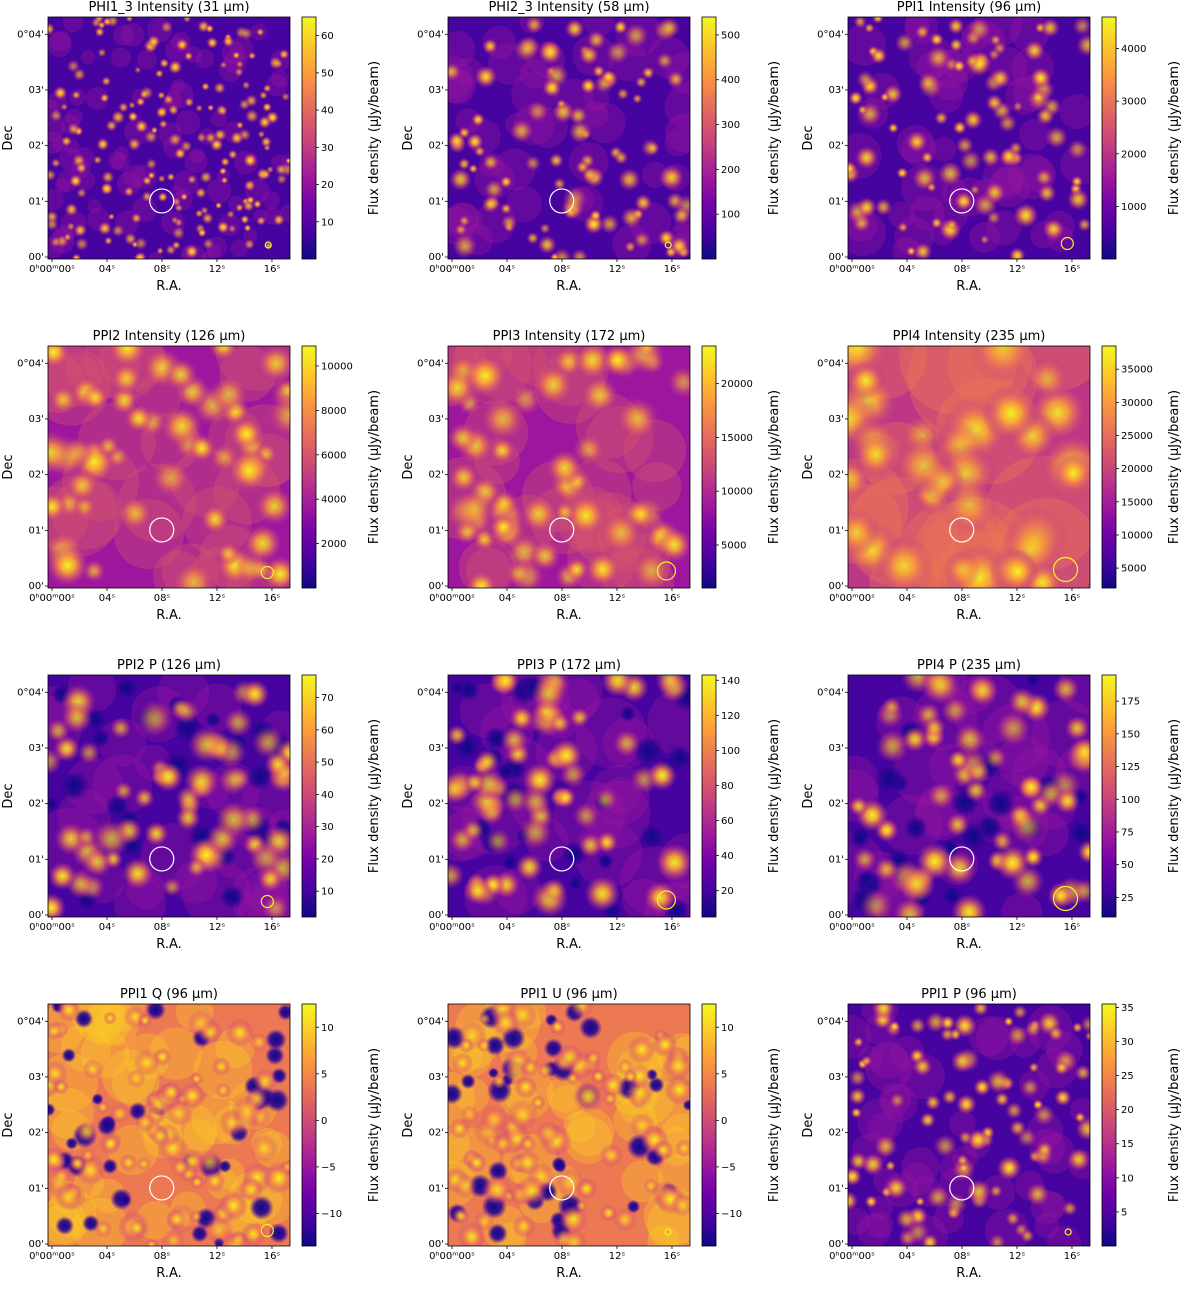 This screenshot has width=1200, height=1309. I want to click on colorbar-tick-label: 10, so click(1127, 1178).